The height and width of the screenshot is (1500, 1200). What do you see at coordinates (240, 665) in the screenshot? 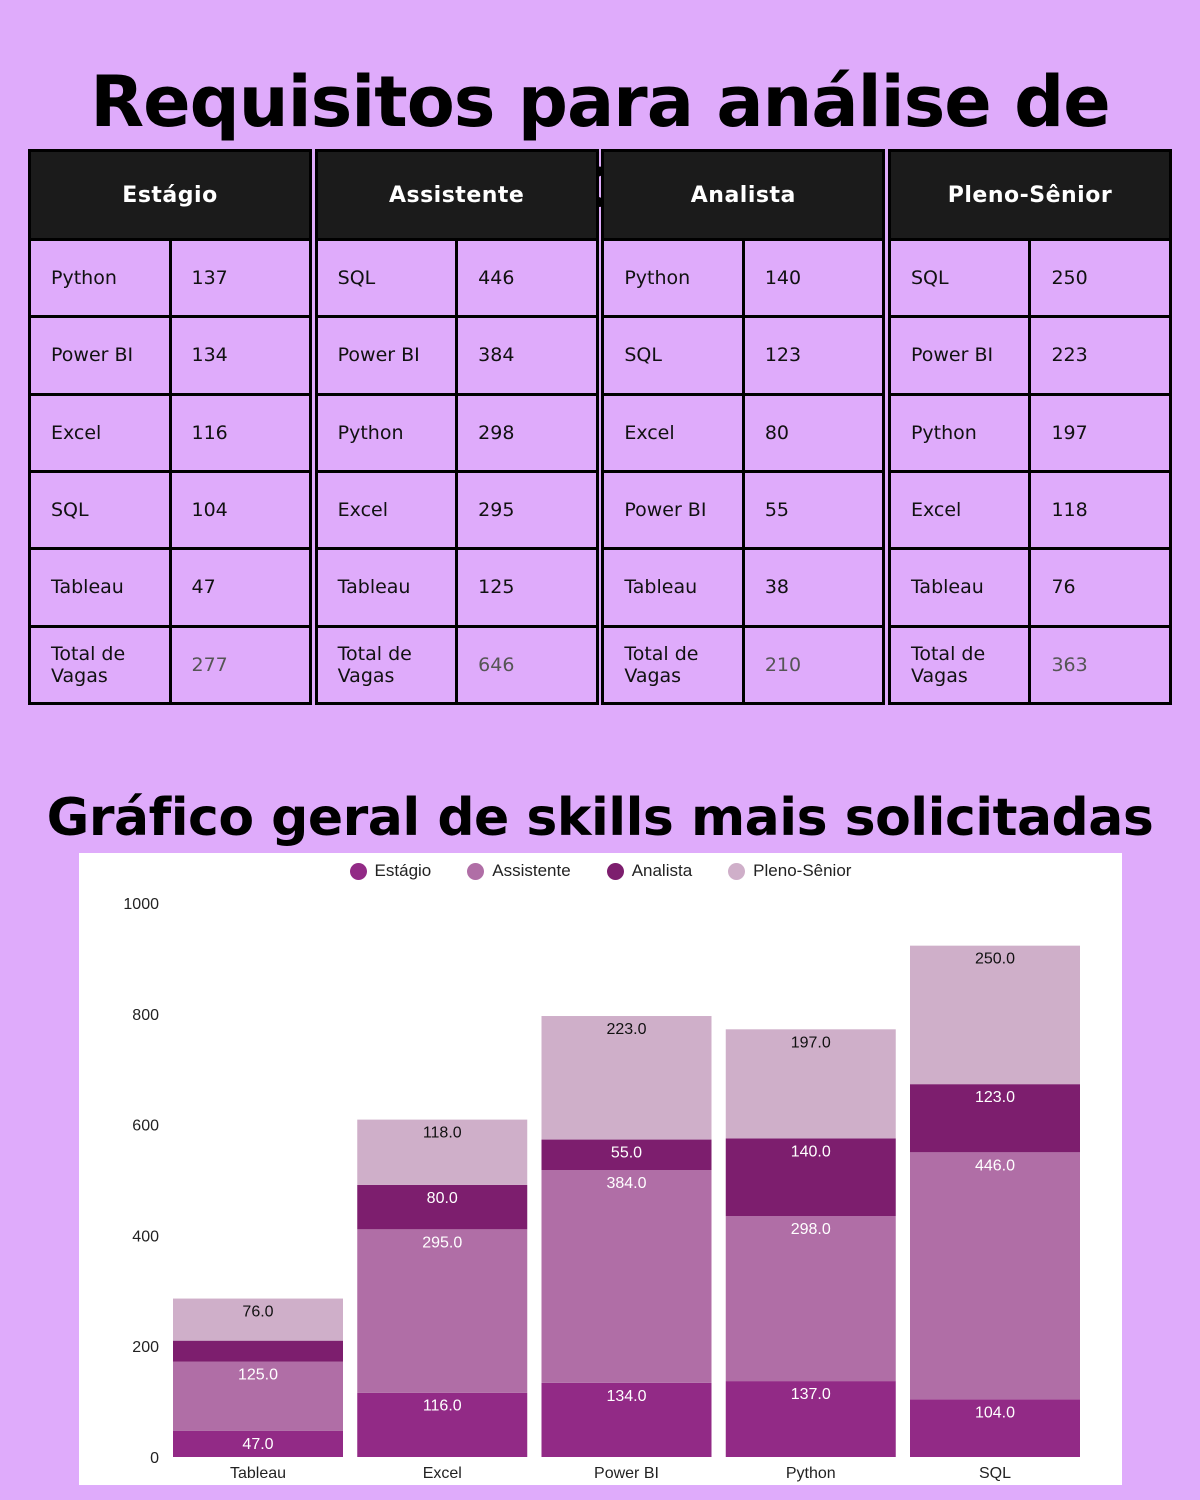
I see `total-value: 277` at bounding box center [240, 665].